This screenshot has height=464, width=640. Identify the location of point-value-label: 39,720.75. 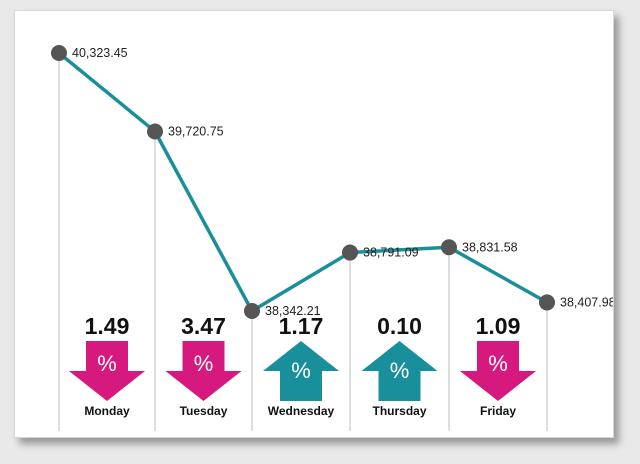
(196, 131).